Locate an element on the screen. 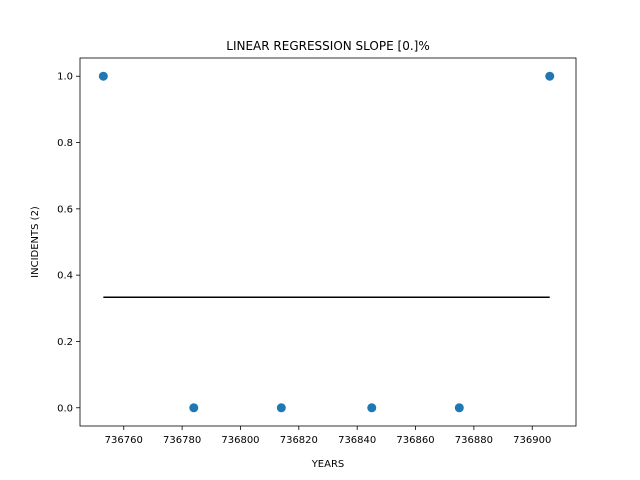  x-tick-label: 736760 is located at coordinates (124, 440).